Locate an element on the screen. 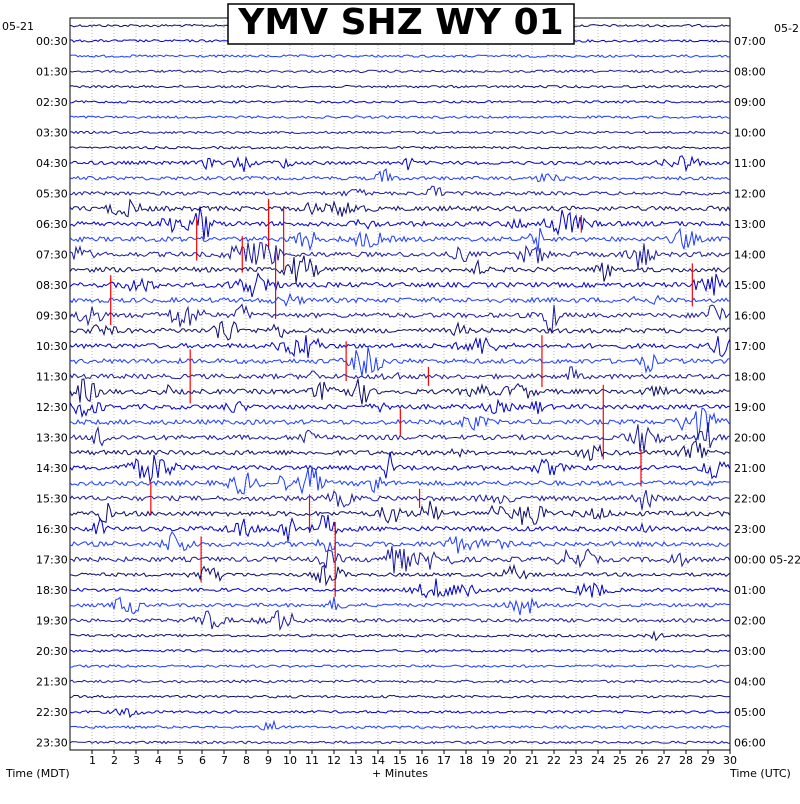 The width and height of the screenshot is (800, 804). right-axis-label: Time (UTC) is located at coordinates (760, 773).